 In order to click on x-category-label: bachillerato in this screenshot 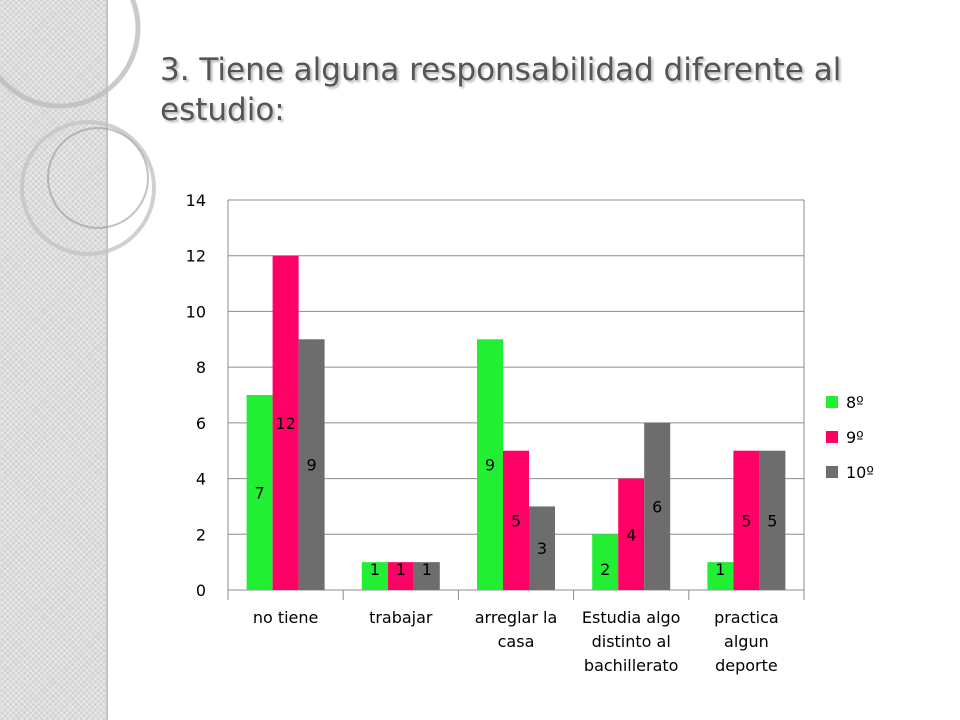, I will do `click(631, 665)`.